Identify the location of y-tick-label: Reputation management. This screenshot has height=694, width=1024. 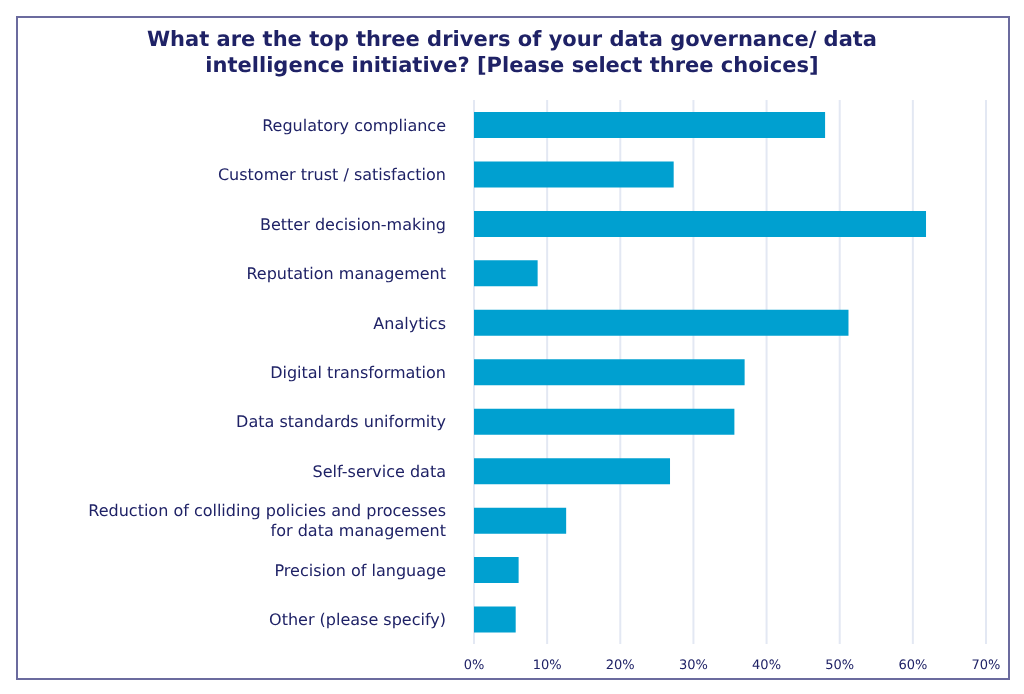
(346, 274).